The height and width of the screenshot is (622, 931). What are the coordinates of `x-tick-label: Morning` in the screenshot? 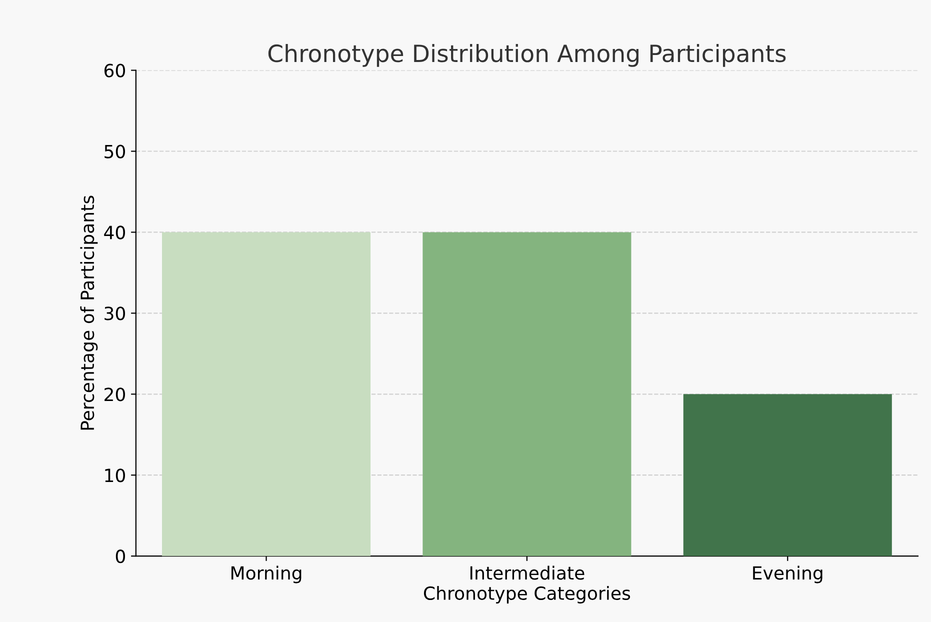 It's located at (266, 575).